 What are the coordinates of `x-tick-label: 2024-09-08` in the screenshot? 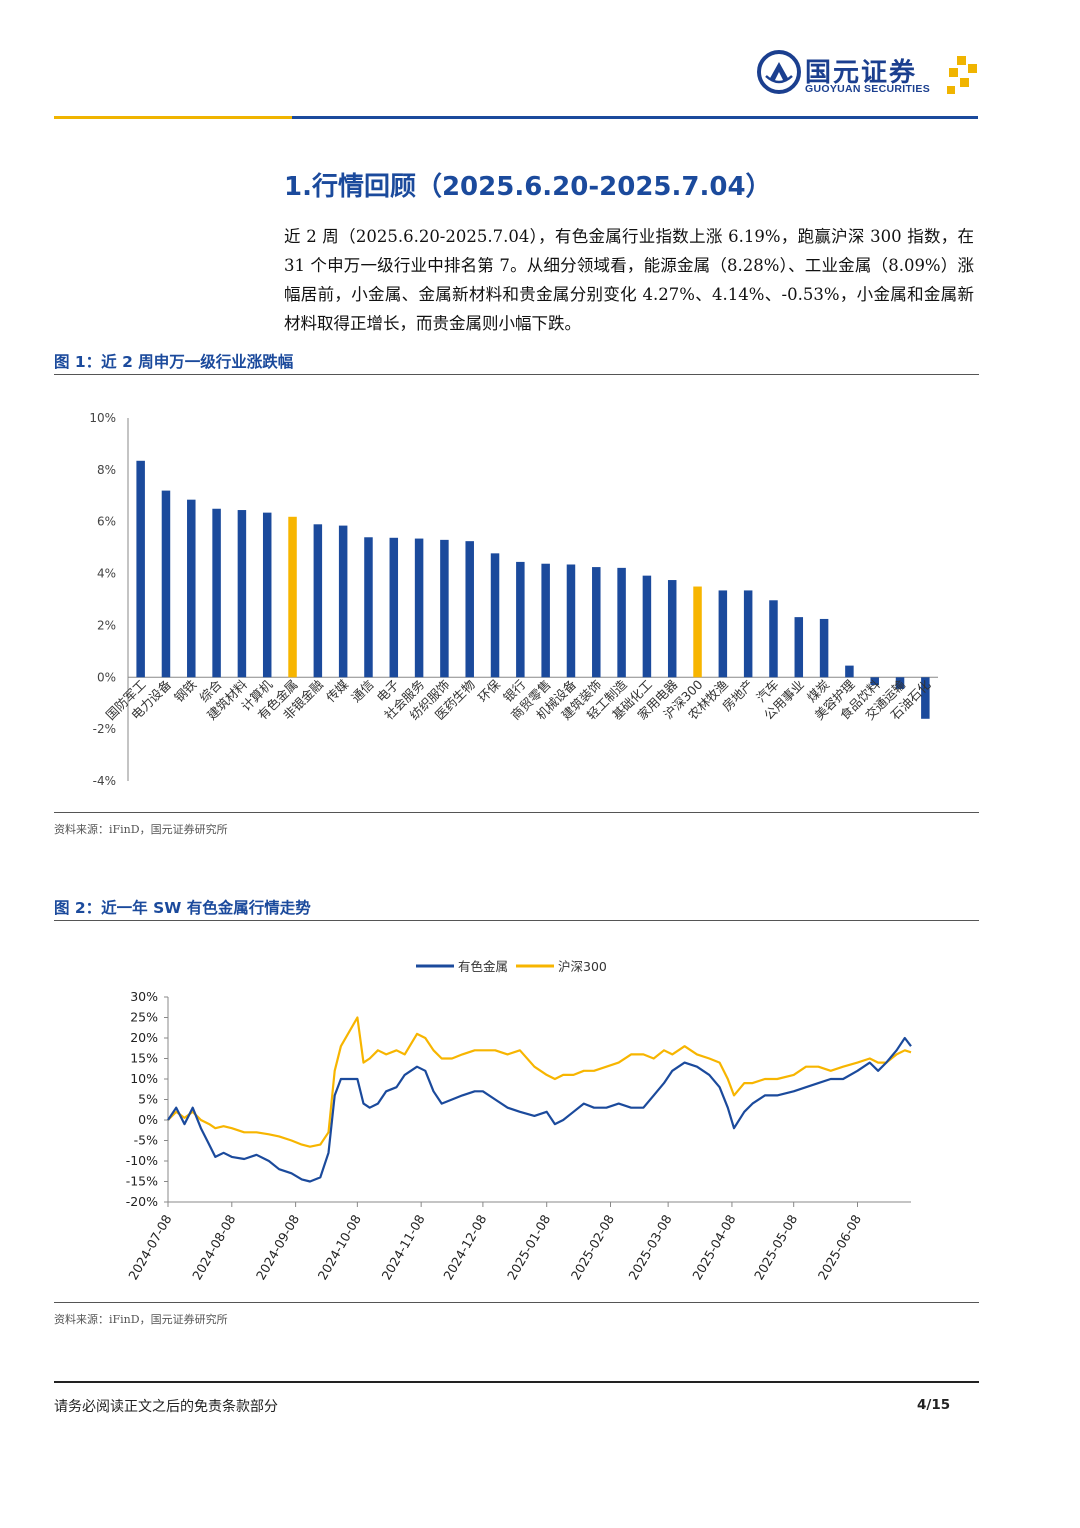 It's located at (277, 1247).